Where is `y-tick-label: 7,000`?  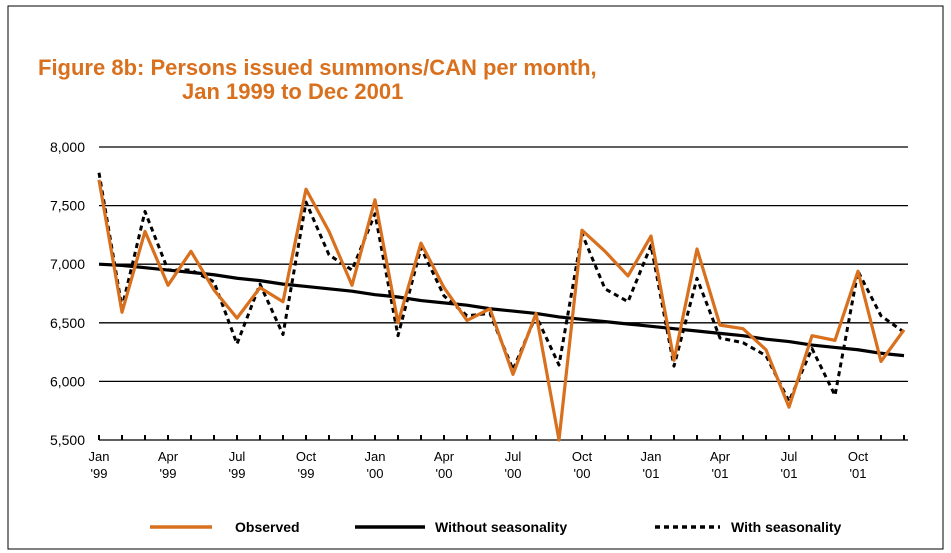
y-tick-label: 7,000 is located at coordinates (67, 264).